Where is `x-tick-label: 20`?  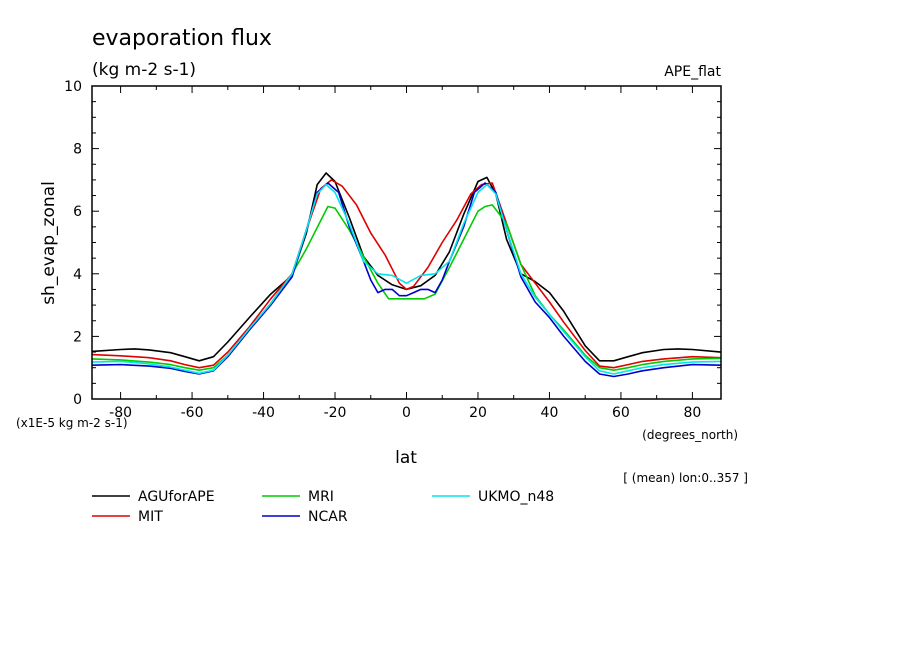 x-tick-label: 20 is located at coordinates (478, 413).